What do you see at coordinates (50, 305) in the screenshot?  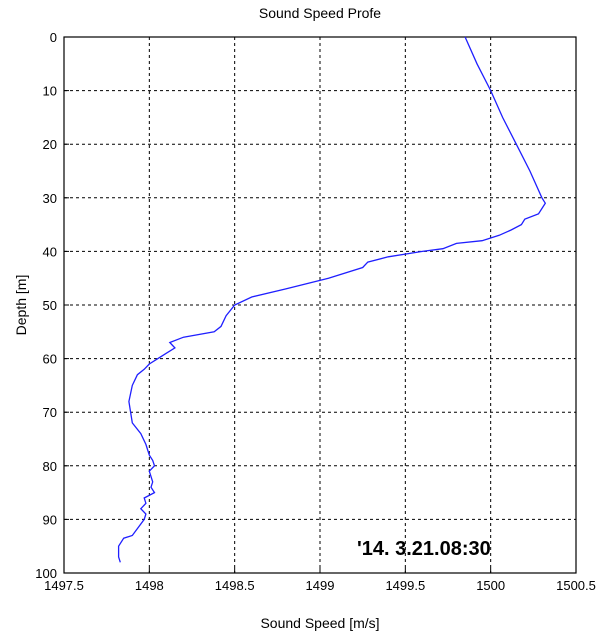 I see `y-tick-label: 50` at bounding box center [50, 305].